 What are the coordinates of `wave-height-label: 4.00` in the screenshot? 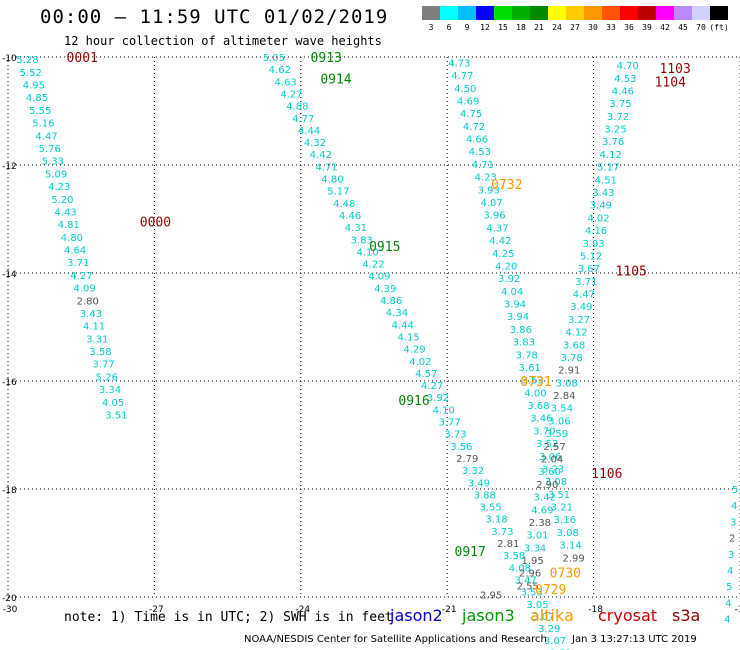 It's located at (535, 393).